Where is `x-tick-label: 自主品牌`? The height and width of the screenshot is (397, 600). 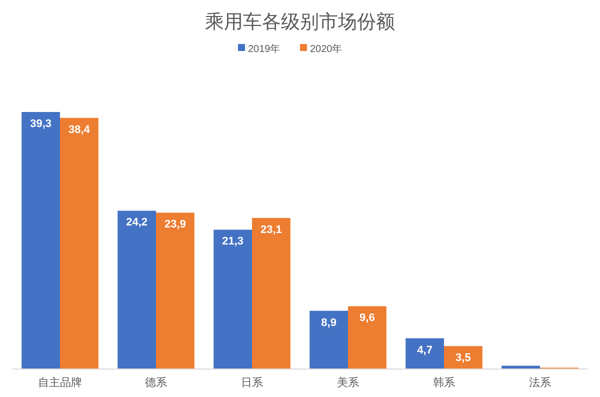
x-tick-label: 自主品牌 is located at coordinates (60, 382).